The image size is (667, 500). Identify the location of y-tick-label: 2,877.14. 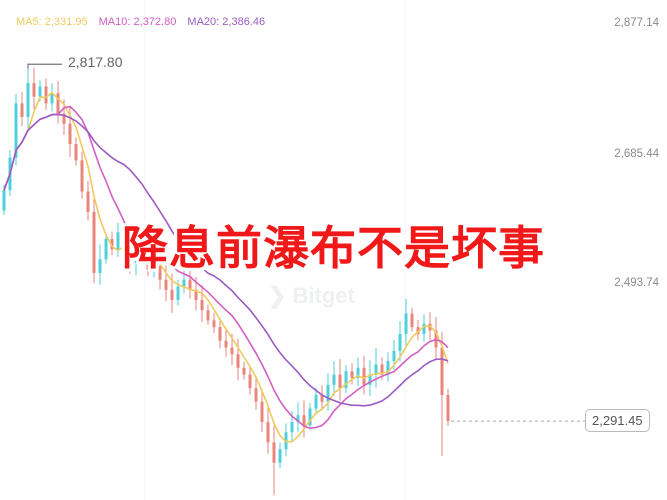
(636, 23).